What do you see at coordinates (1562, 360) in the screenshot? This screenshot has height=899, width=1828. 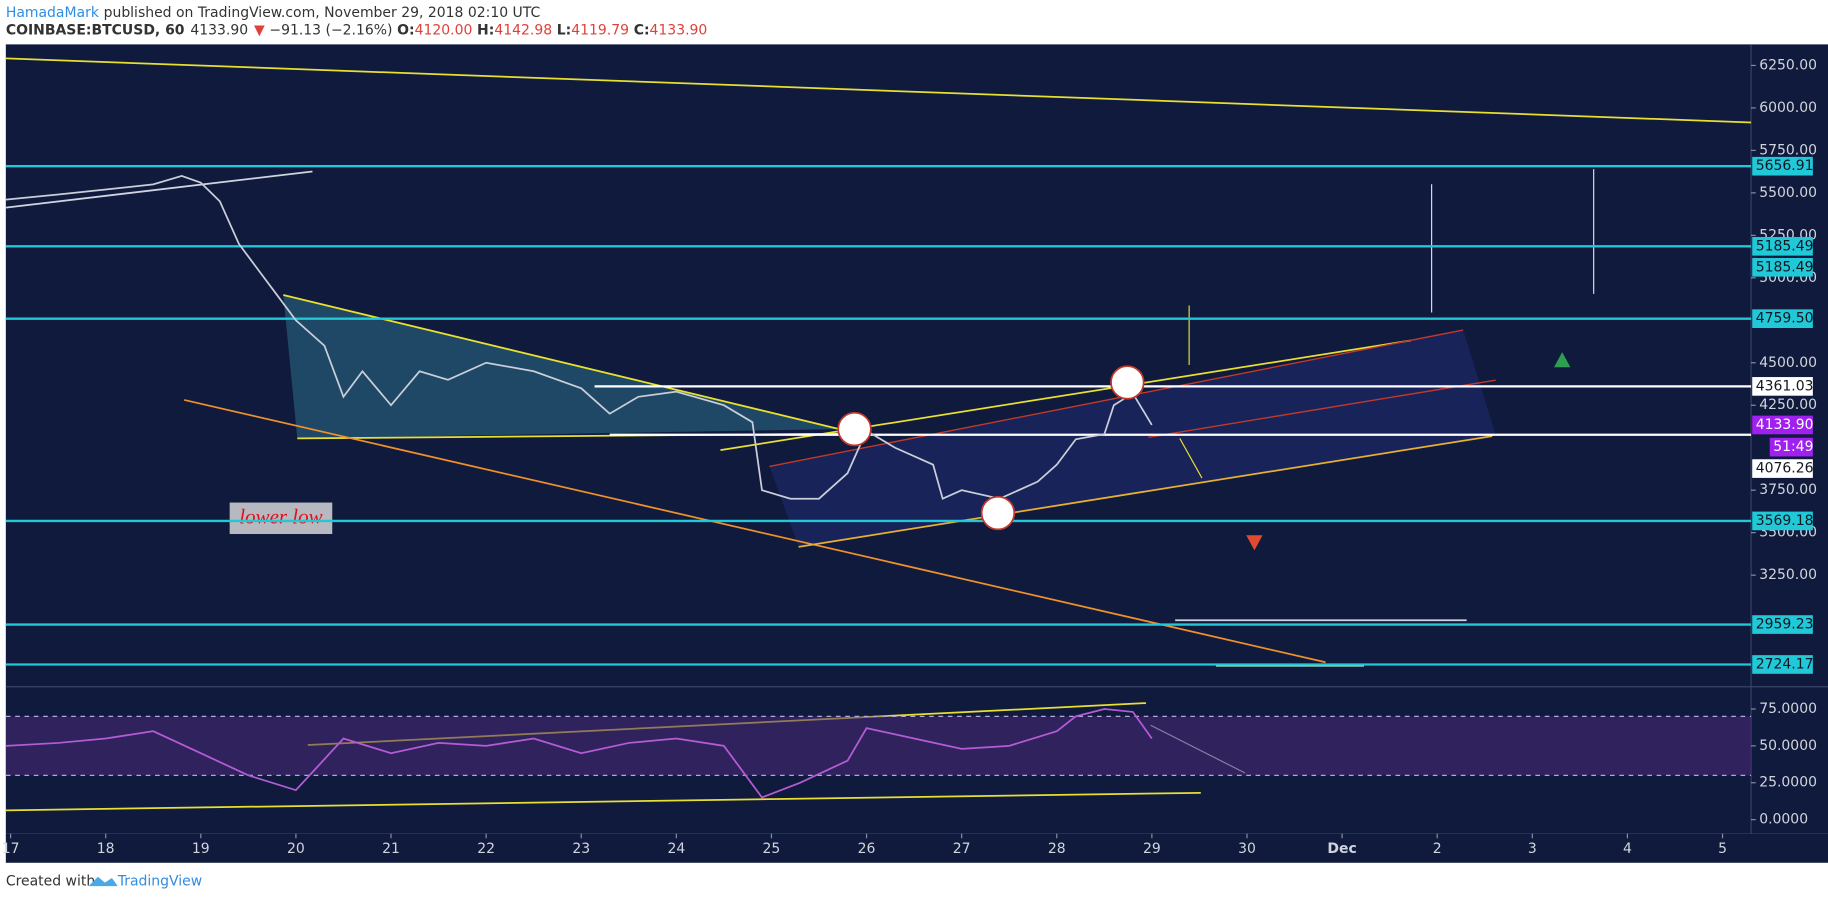 I see `up-arrow` at bounding box center [1562, 360].